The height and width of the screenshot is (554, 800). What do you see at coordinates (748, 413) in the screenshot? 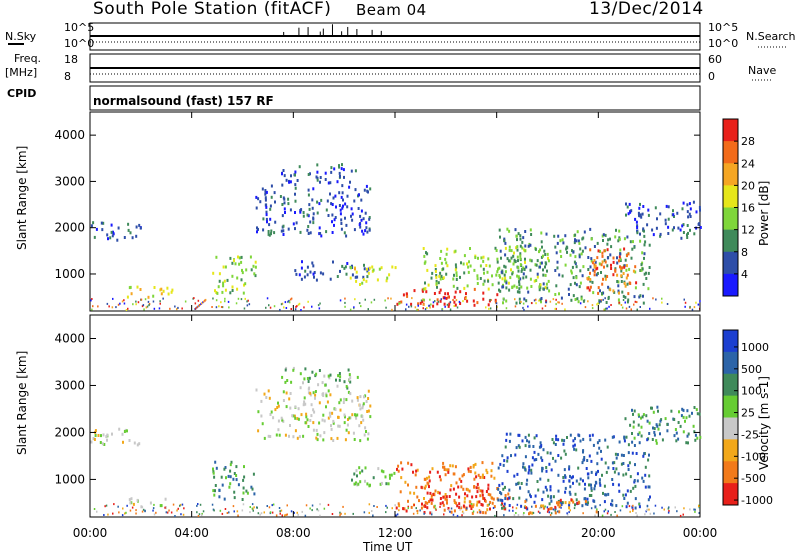
I see `colorbar-tick-label: 25` at bounding box center [748, 413].